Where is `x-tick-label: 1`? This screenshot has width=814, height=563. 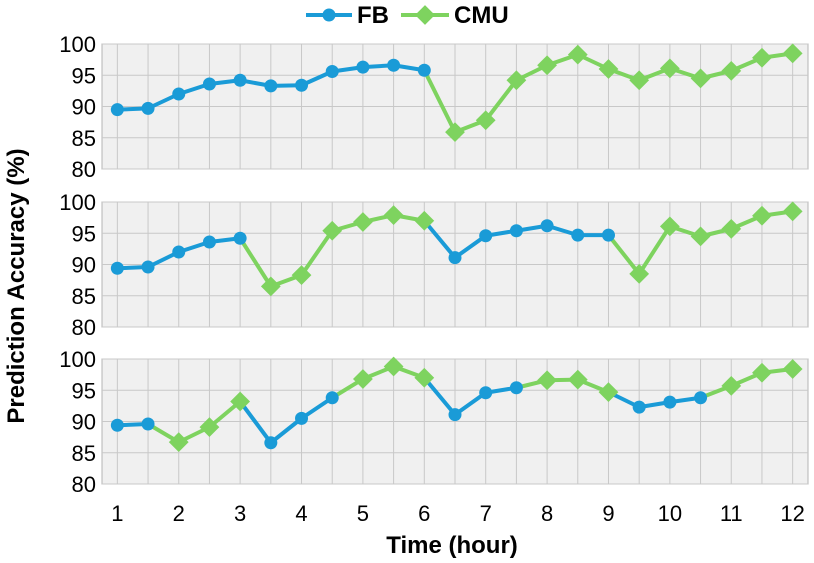 x-tick-label: 1 is located at coordinates (117, 513).